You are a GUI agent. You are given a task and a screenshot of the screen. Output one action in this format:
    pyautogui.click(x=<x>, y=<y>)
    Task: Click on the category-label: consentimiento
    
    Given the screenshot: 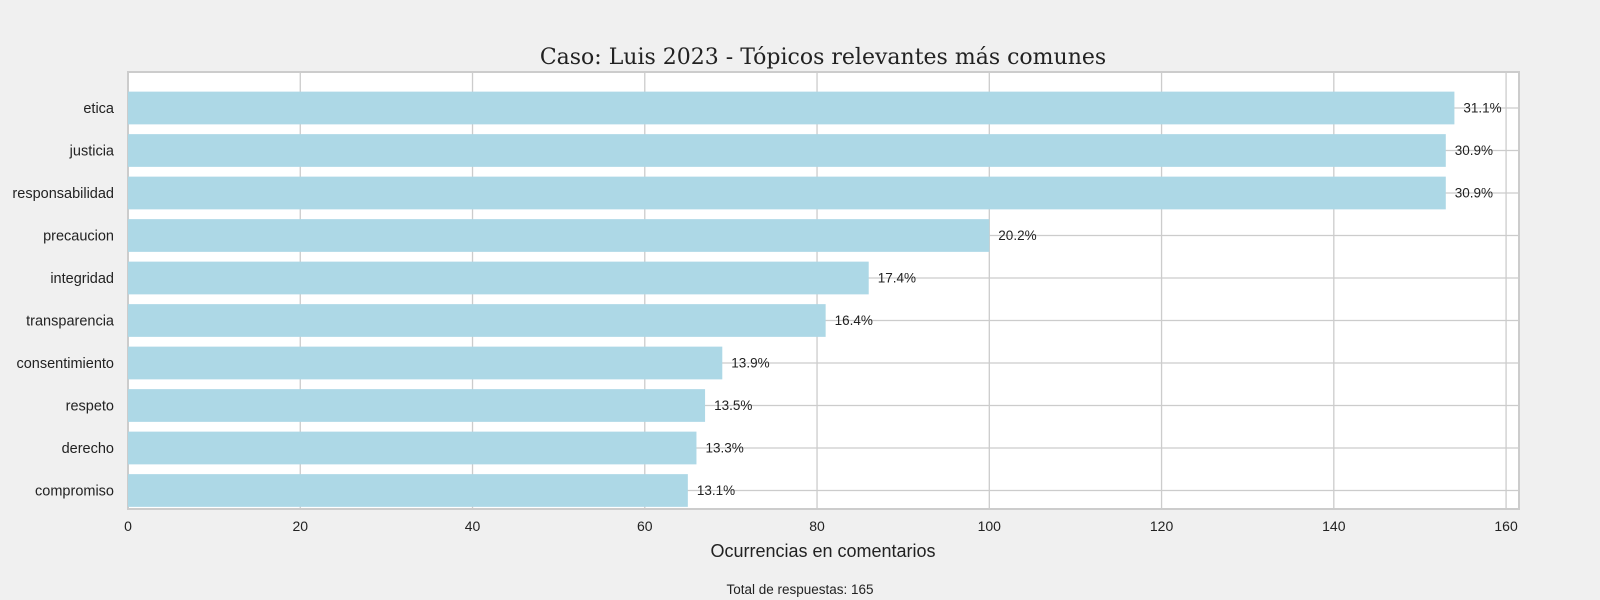 What is the action you would take?
    pyautogui.click(x=65, y=364)
    